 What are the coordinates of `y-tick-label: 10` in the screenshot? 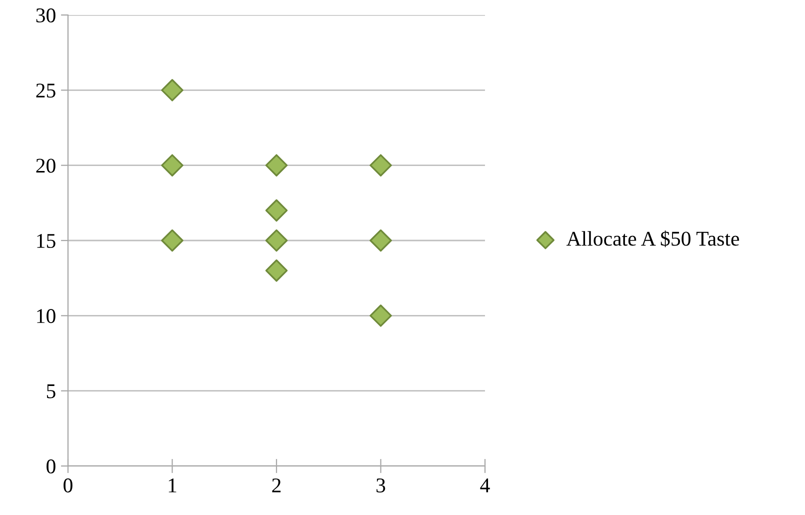 It's located at (46, 316).